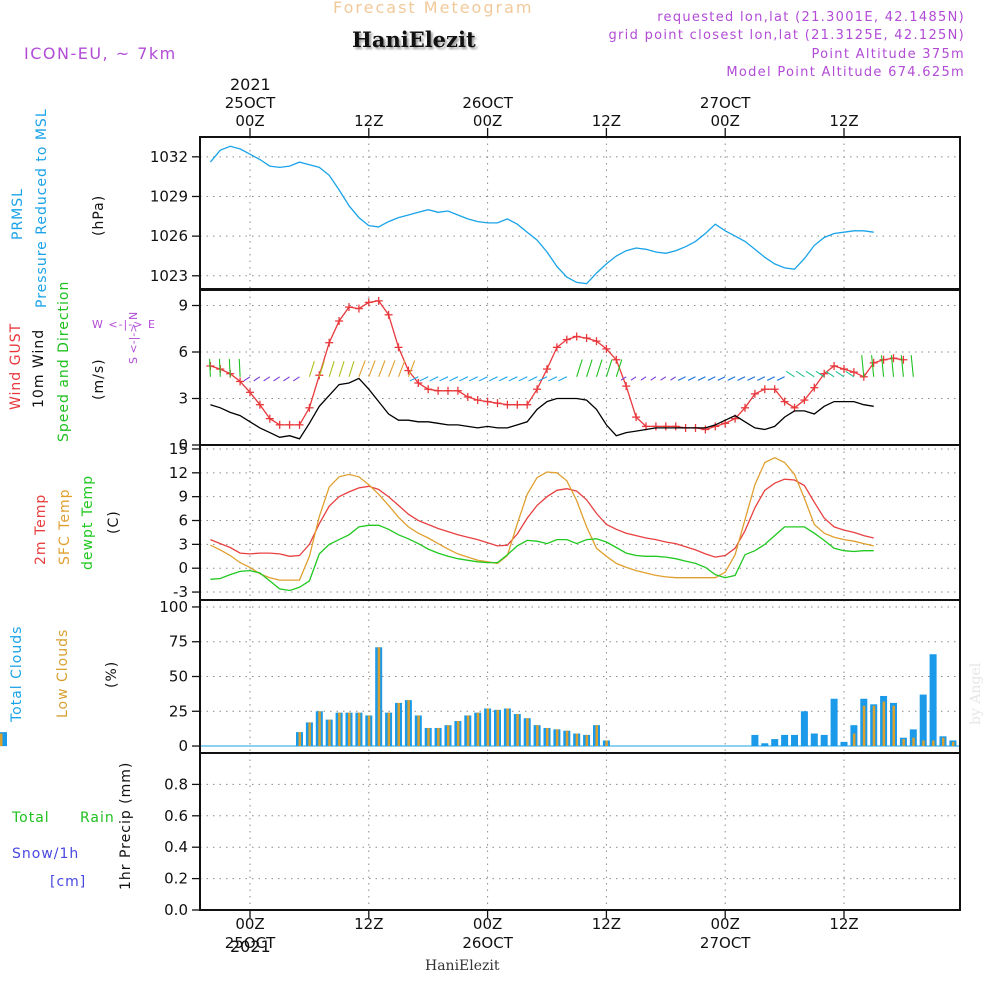  Describe the element at coordinates (178, 677) in the screenshot. I see `y-tick-label: 50` at that location.